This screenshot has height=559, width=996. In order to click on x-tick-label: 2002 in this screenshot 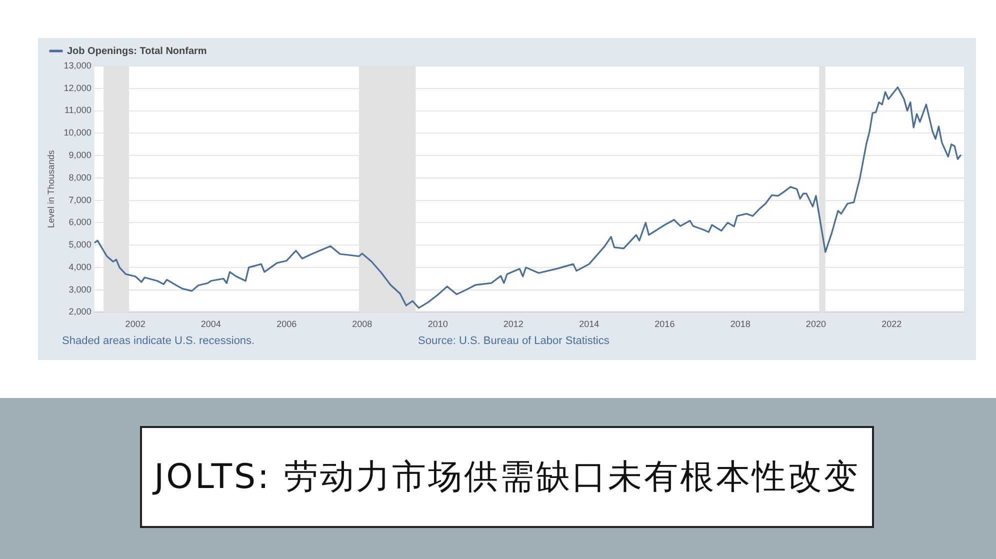, I will do `click(135, 324)`.